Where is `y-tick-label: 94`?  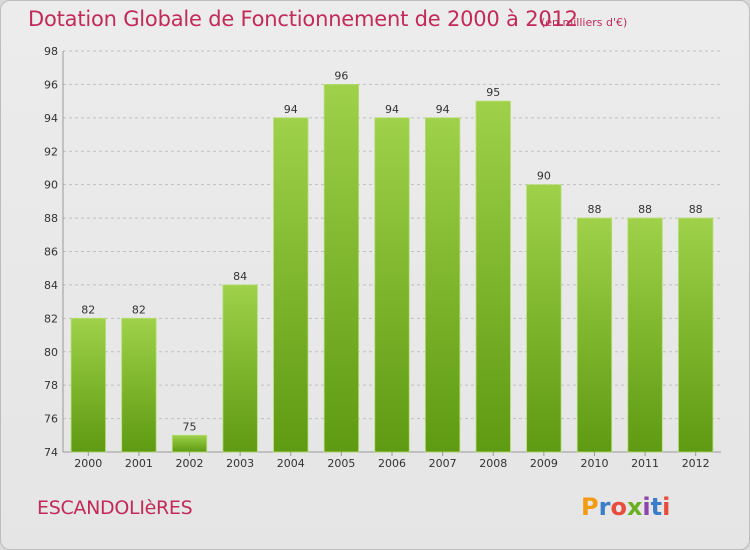 y-tick-label: 94 is located at coordinates (51, 118).